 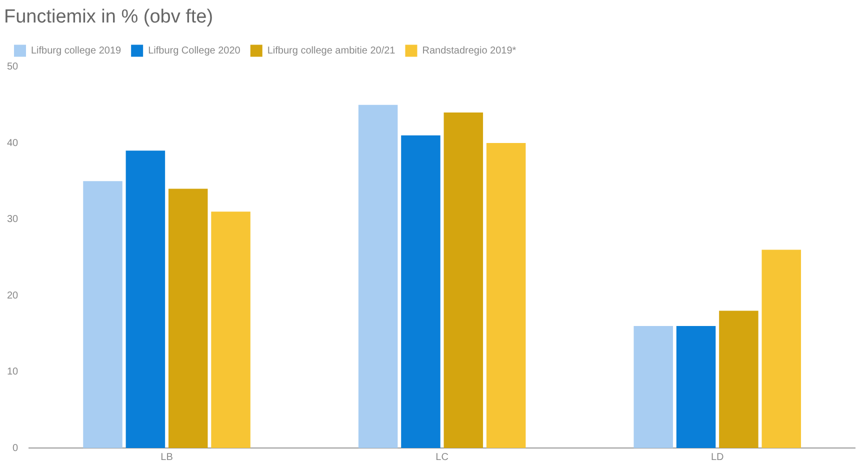 What do you see at coordinates (13, 67) in the screenshot?
I see `y-tick-label: 50` at bounding box center [13, 67].